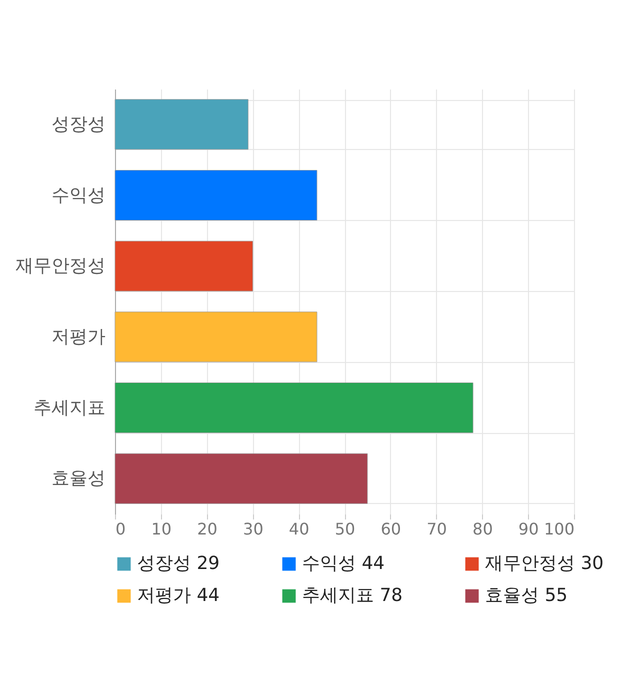 This screenshot has height=700, width=640. What do you see at coordinates (391, 529) in the screenshot?
I see `x-tick-label: 60` at bounding box center [391, 529].